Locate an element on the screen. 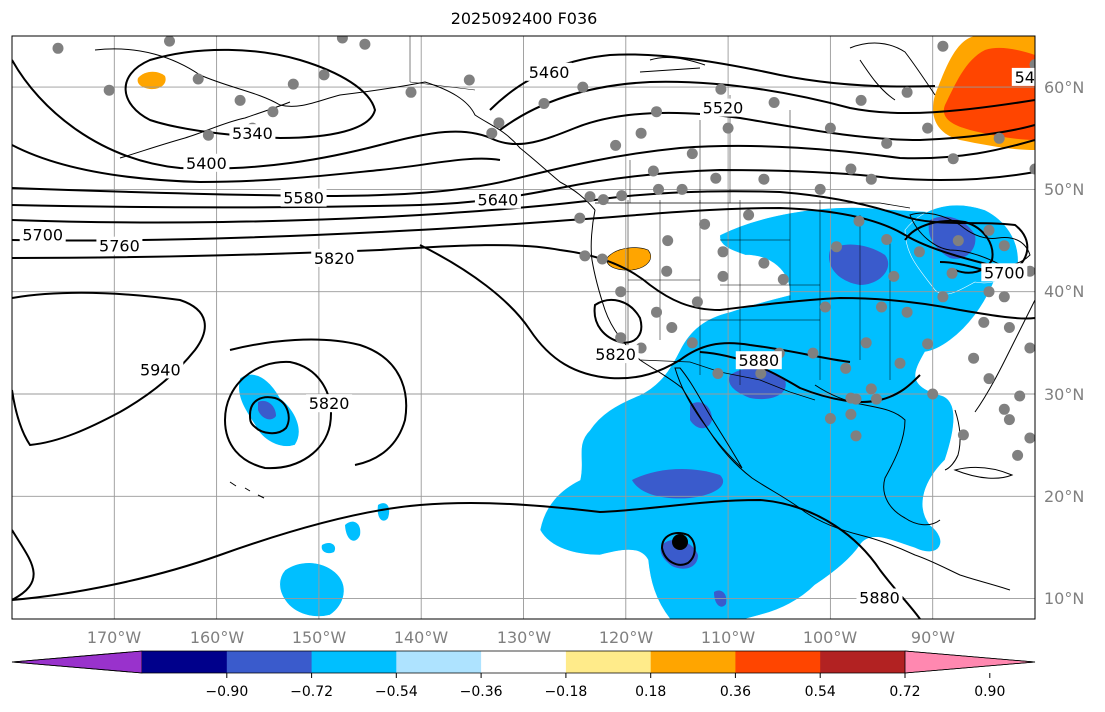 The width and height of the screenshot is (1105, 712). contour-5820-subtropical-outer is located at coordinates (277, 415).